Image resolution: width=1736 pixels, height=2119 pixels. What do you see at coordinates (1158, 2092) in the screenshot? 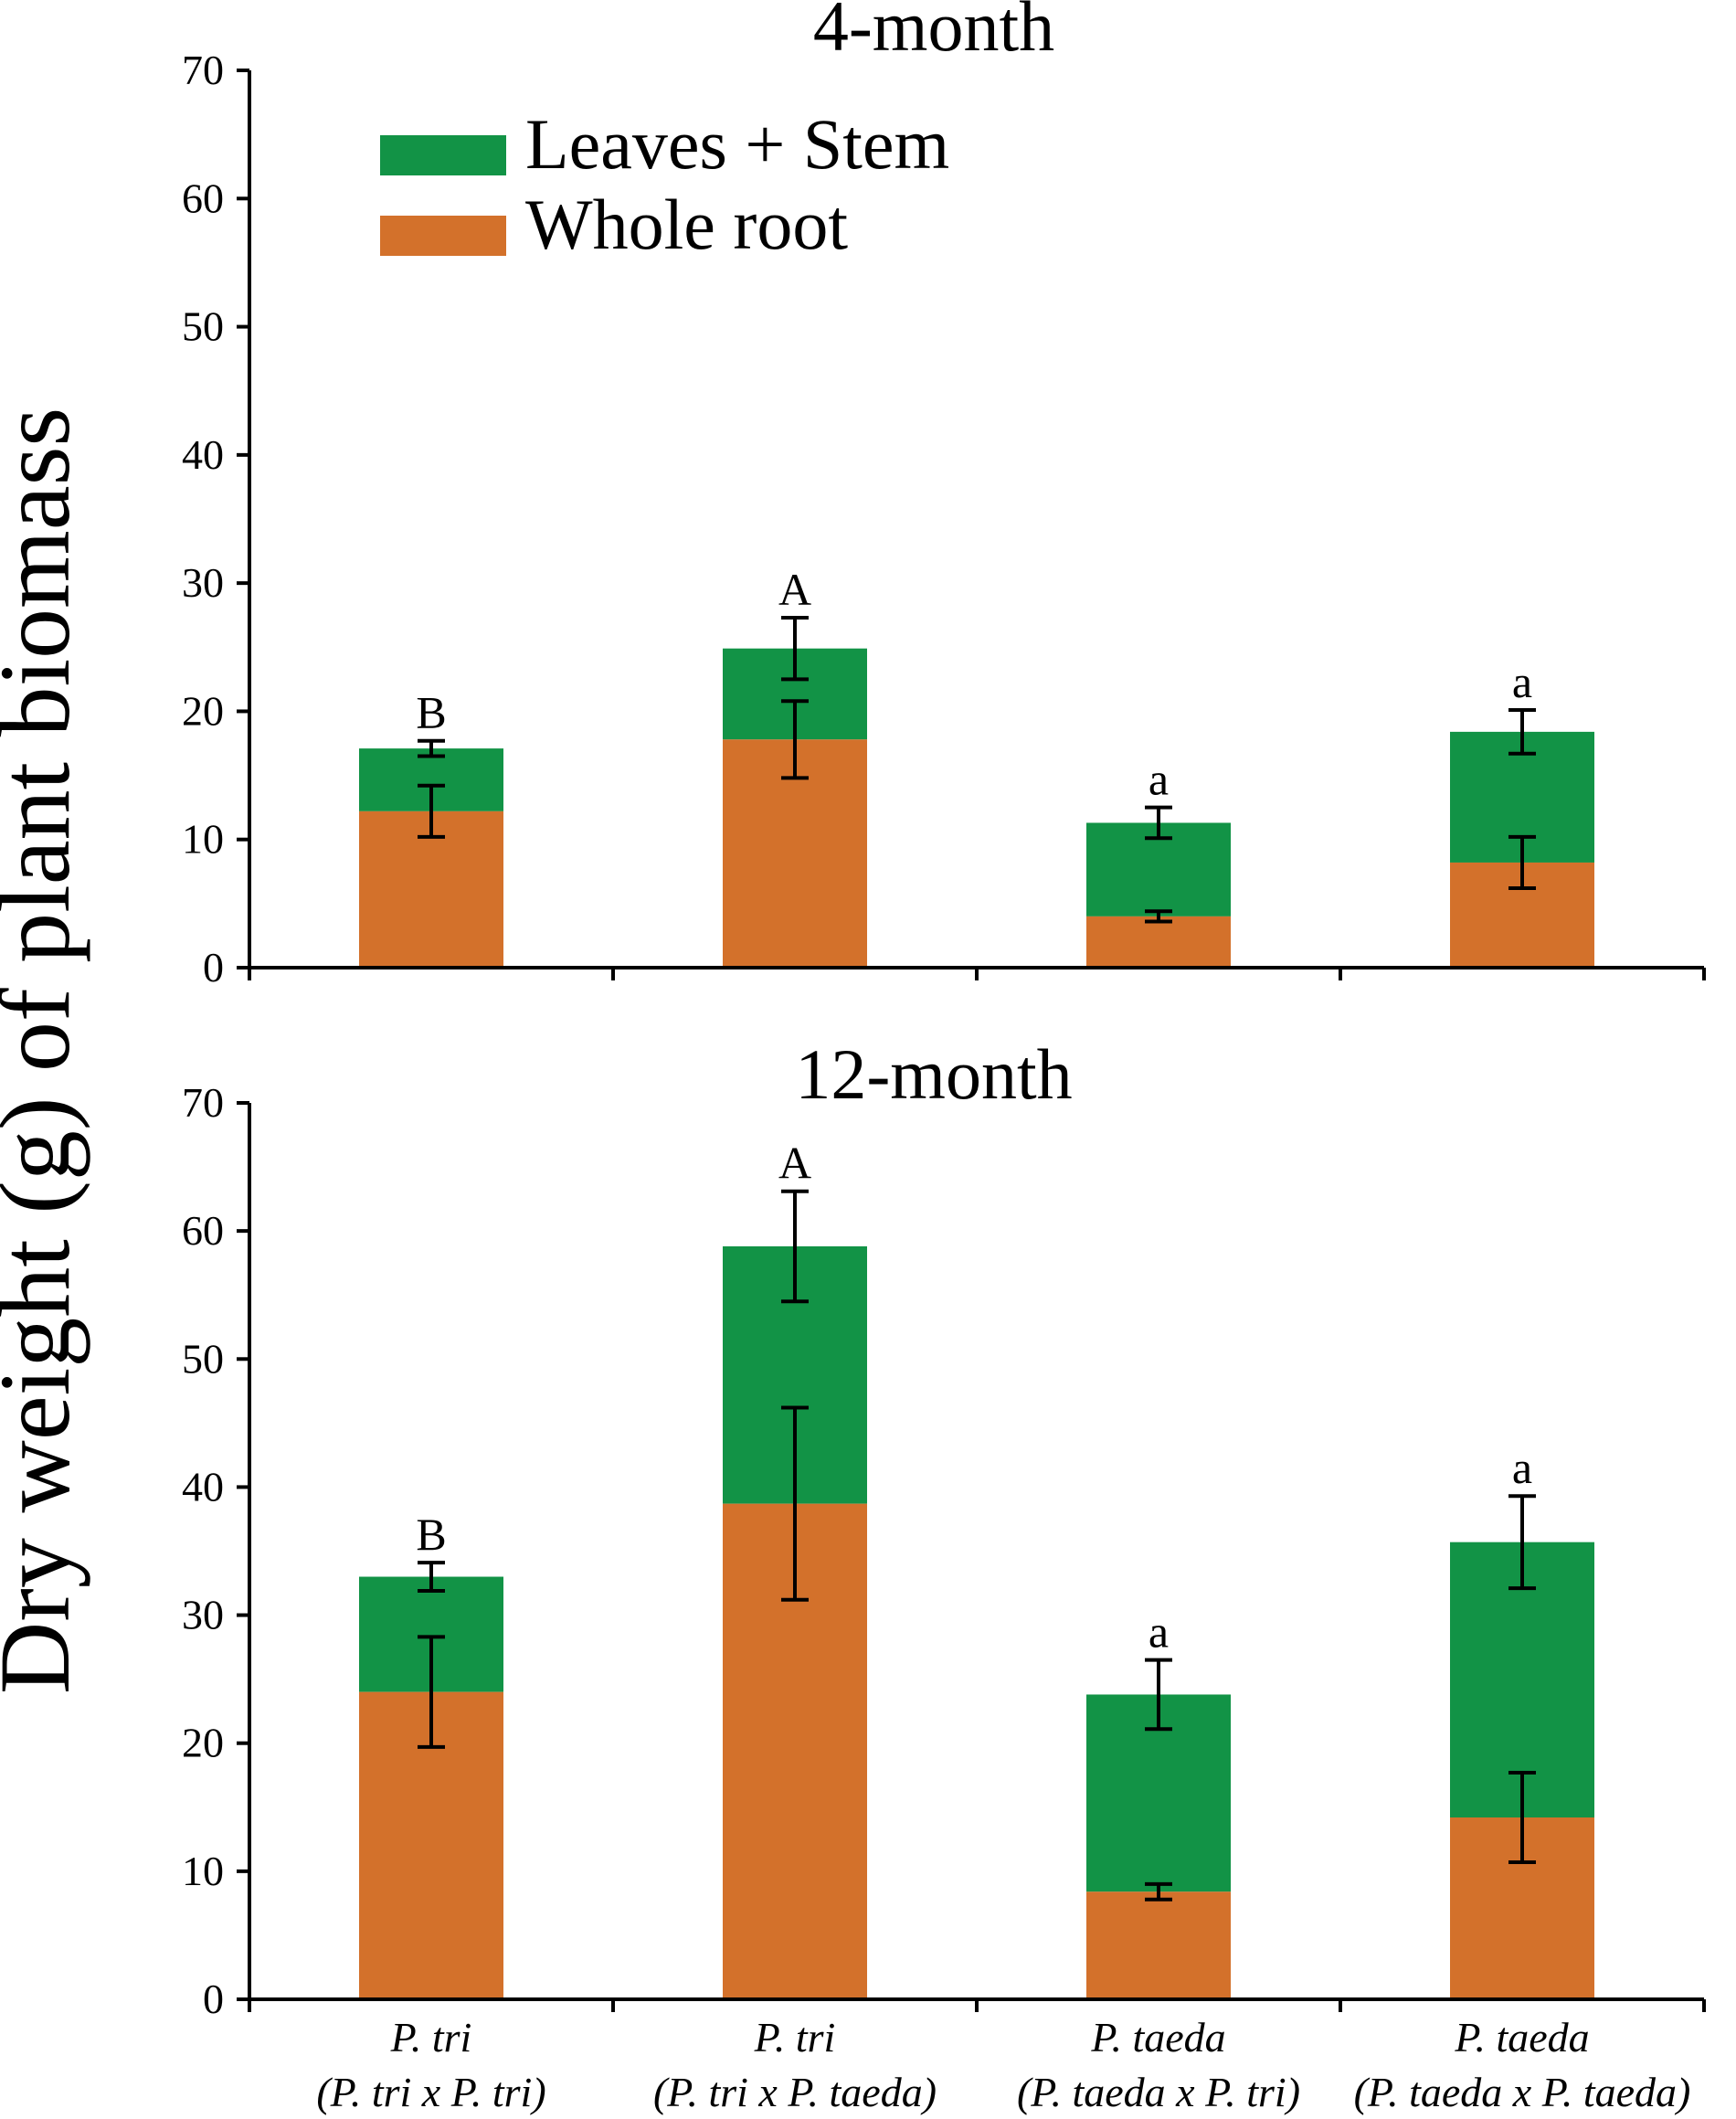
I see `category-label-line2: (P. taeda x P. tri)` at bounding box center [1158, 2092].